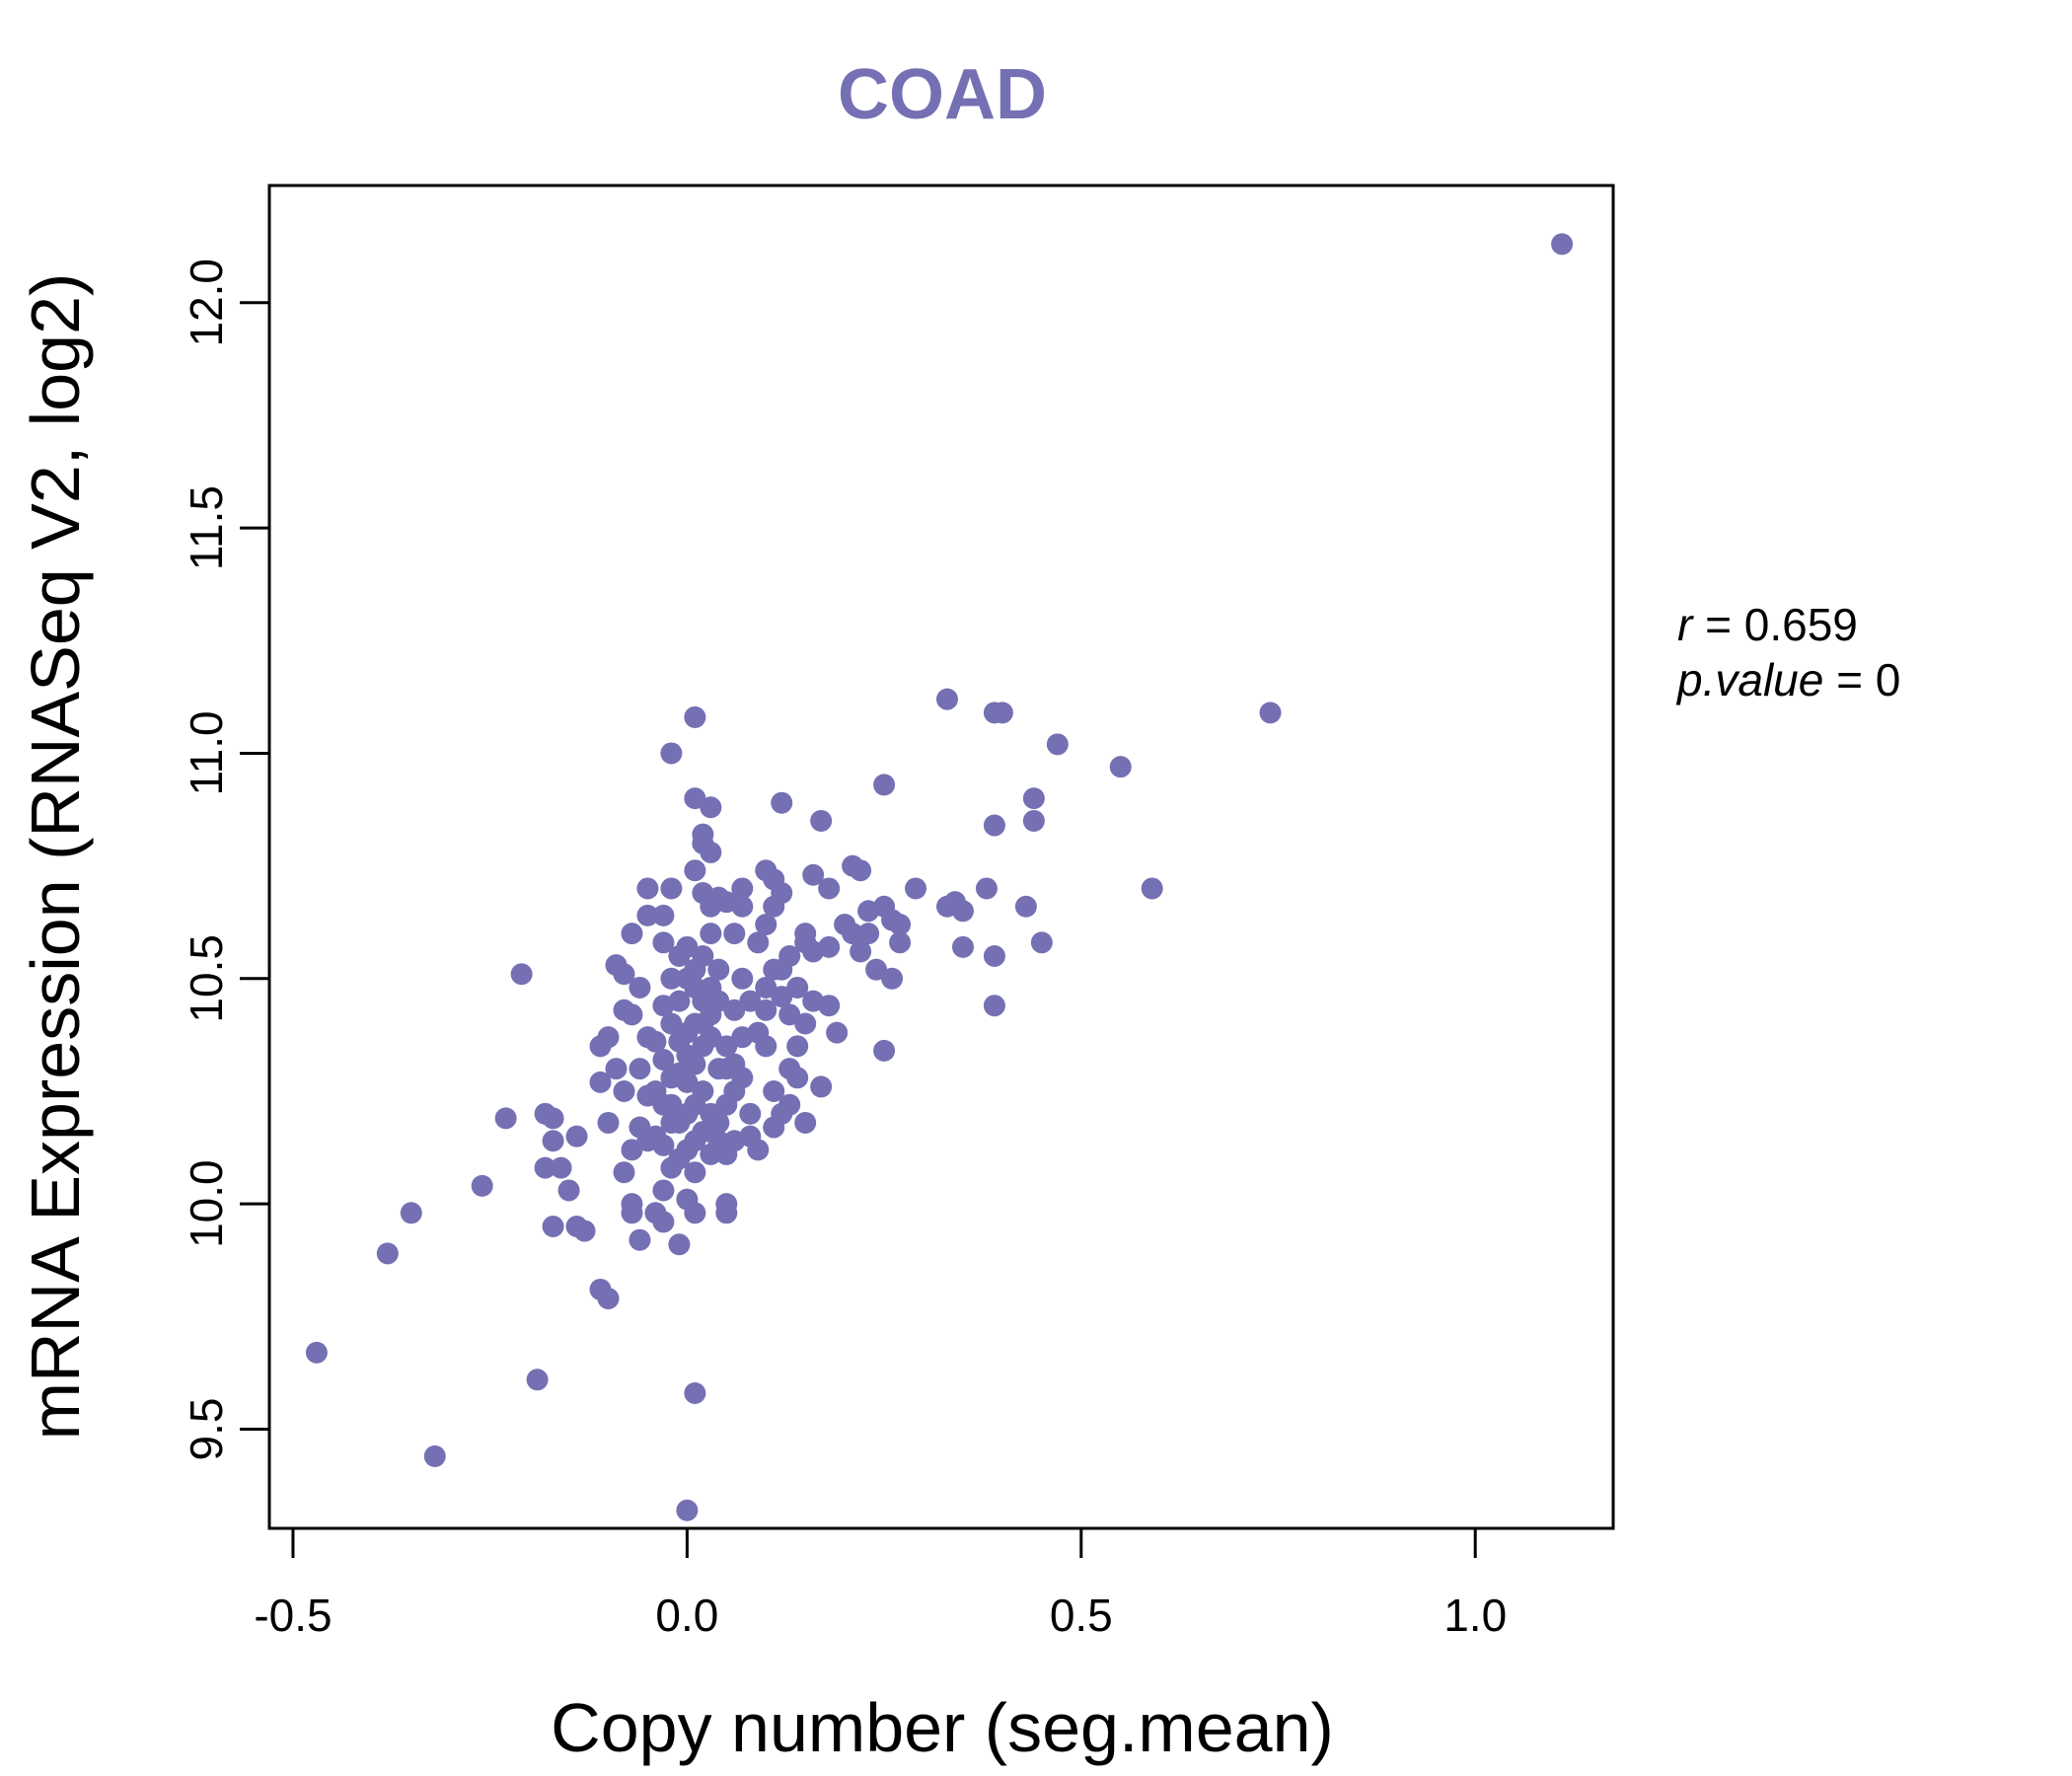 The image size is (2072, 1776). I want to click on r-statistic: r = 0.659, so click(1768, 625).